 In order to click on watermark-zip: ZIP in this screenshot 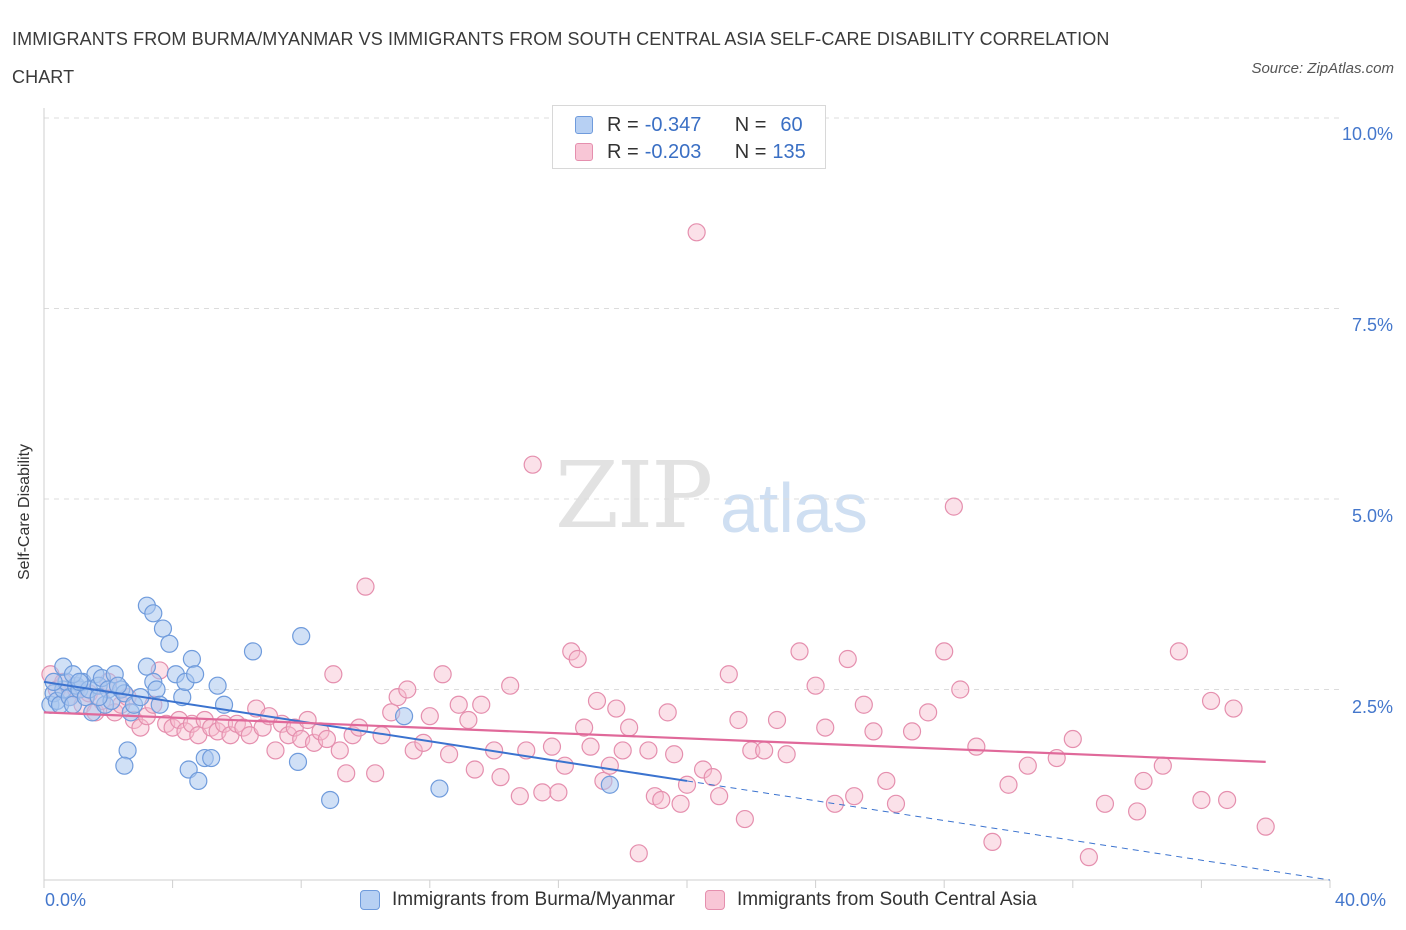, I will do `click(634, 495)`.